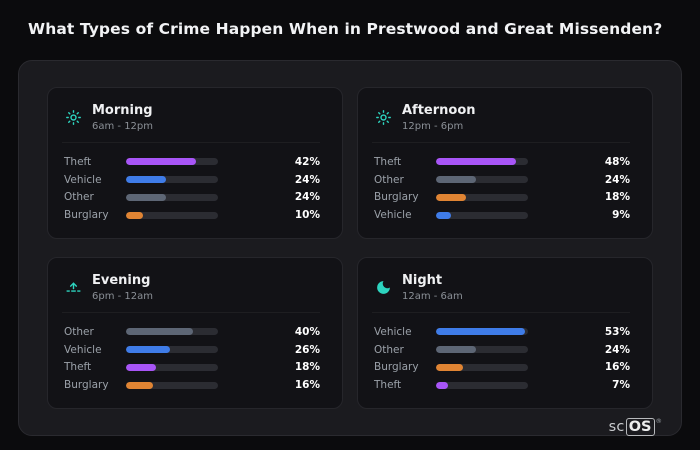  I want to click on crime-percent: 10%, so click(307, 215).